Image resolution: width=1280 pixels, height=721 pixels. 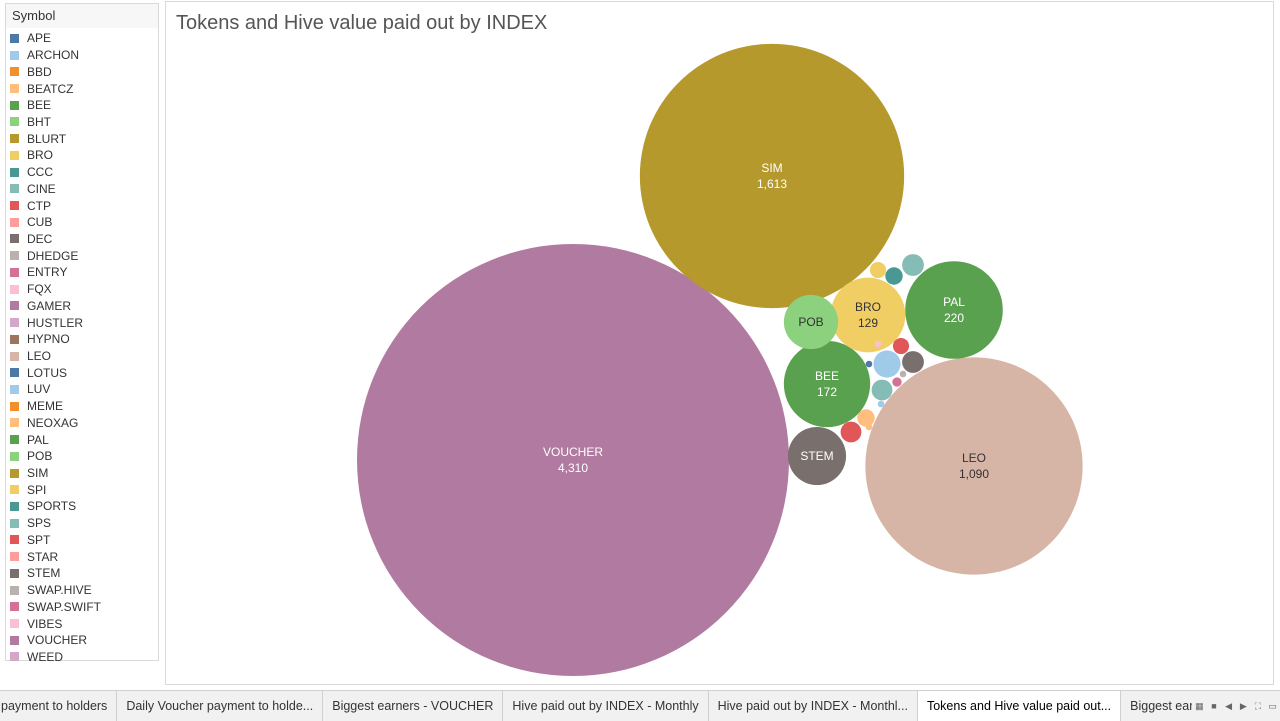 I want to click on legend-item-luv: LUV, so click(x=82, y=389).